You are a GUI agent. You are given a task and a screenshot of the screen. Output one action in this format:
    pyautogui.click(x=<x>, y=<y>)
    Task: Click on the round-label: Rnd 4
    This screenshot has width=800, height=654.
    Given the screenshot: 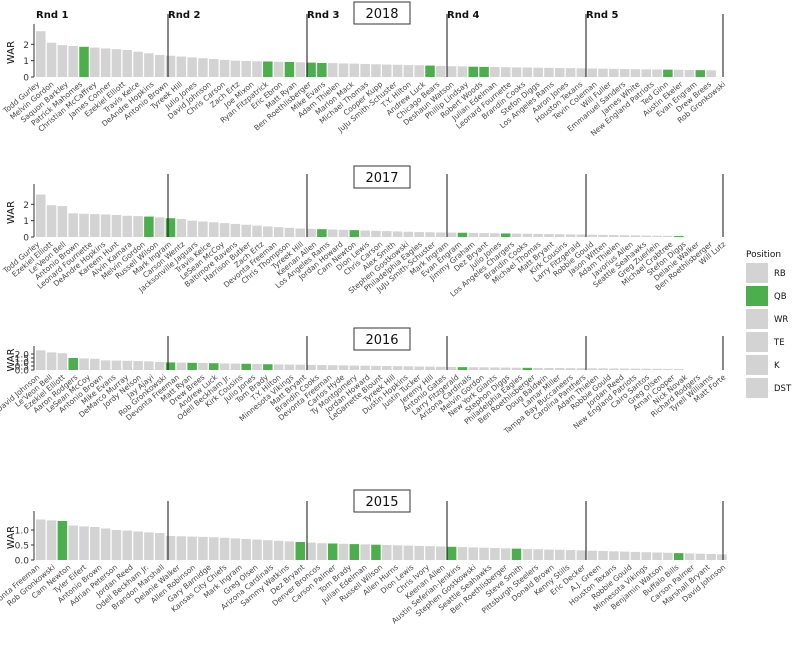 What is the action you would take?
    pyautogui.click(x=463, y=15)
    